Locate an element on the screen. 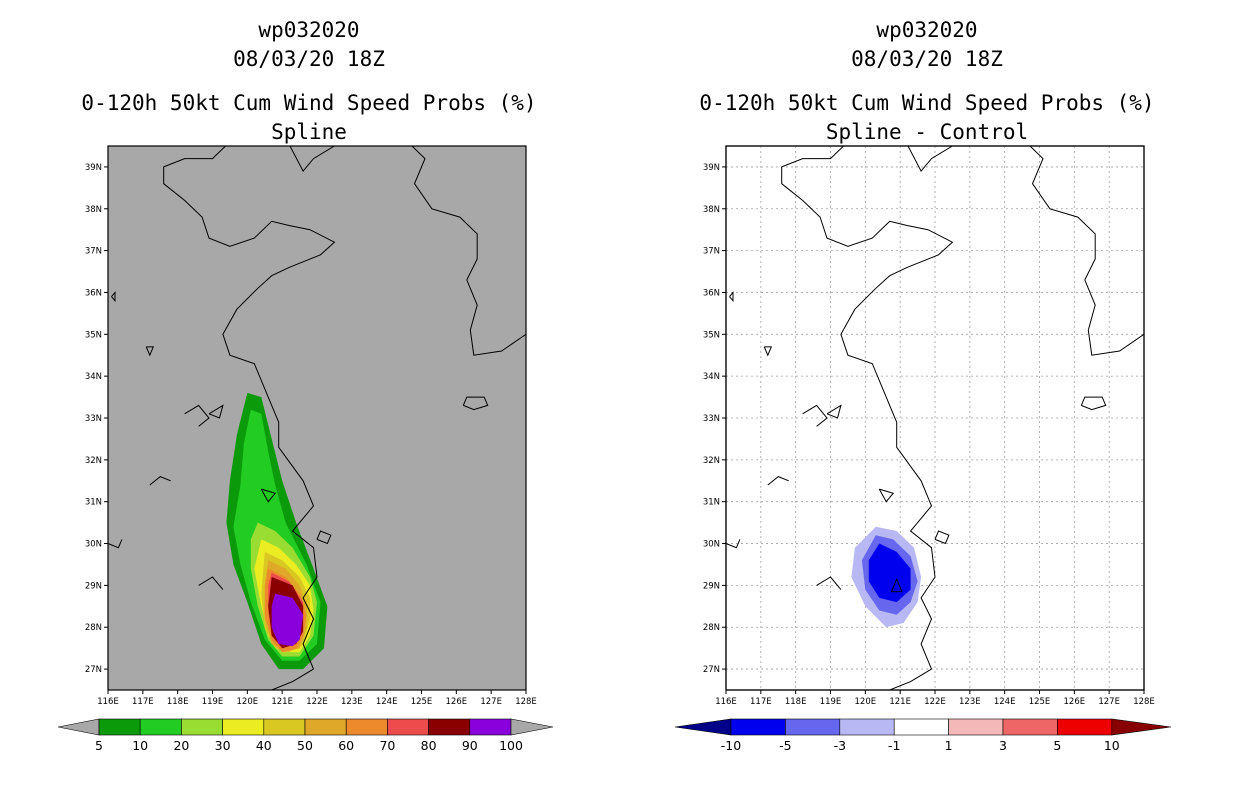 The image size is (1236, 800). colorbar-label: 1 is located at coordinates (949, 745).